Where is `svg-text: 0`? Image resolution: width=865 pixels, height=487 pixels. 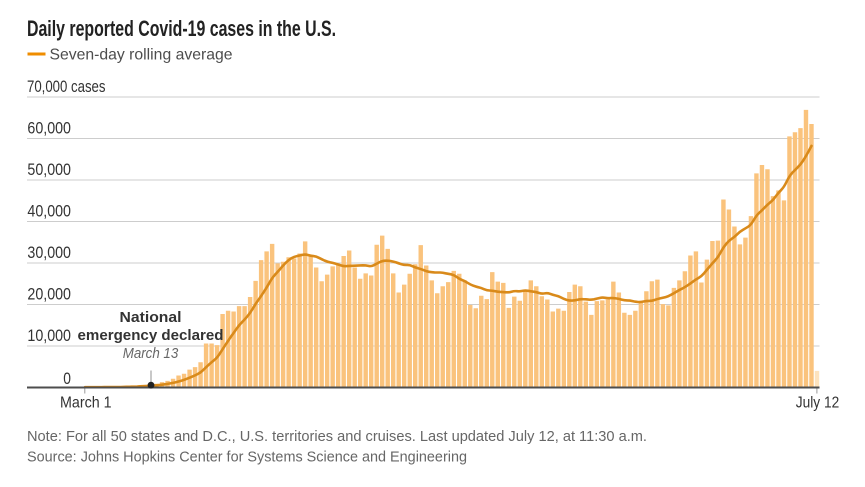 svg-text: 0 is located at coordinates (67, 379).